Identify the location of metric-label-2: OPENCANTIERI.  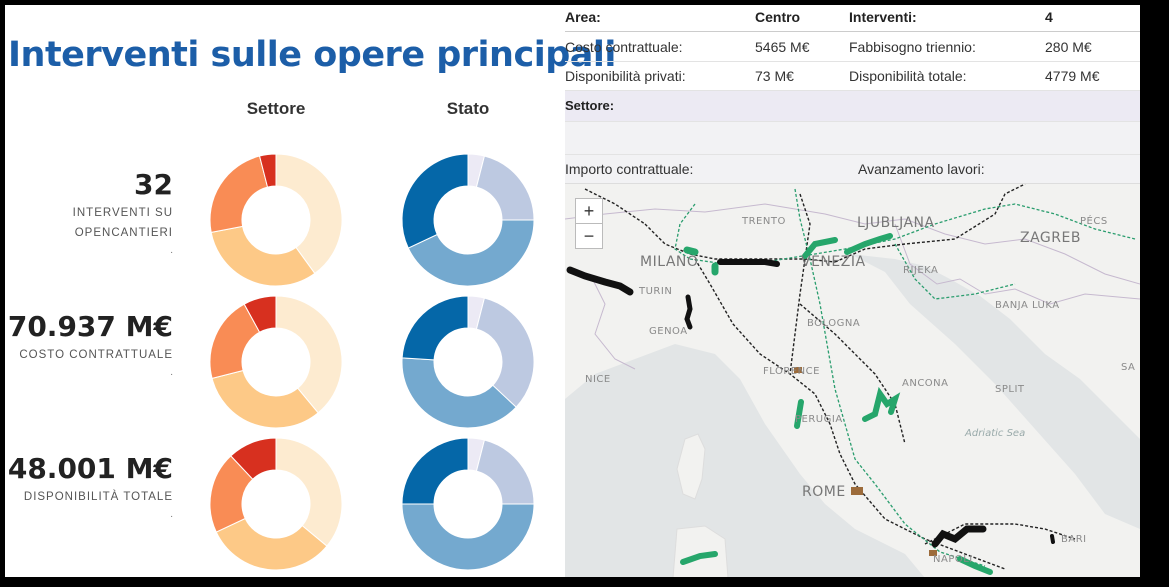
(123, 233).